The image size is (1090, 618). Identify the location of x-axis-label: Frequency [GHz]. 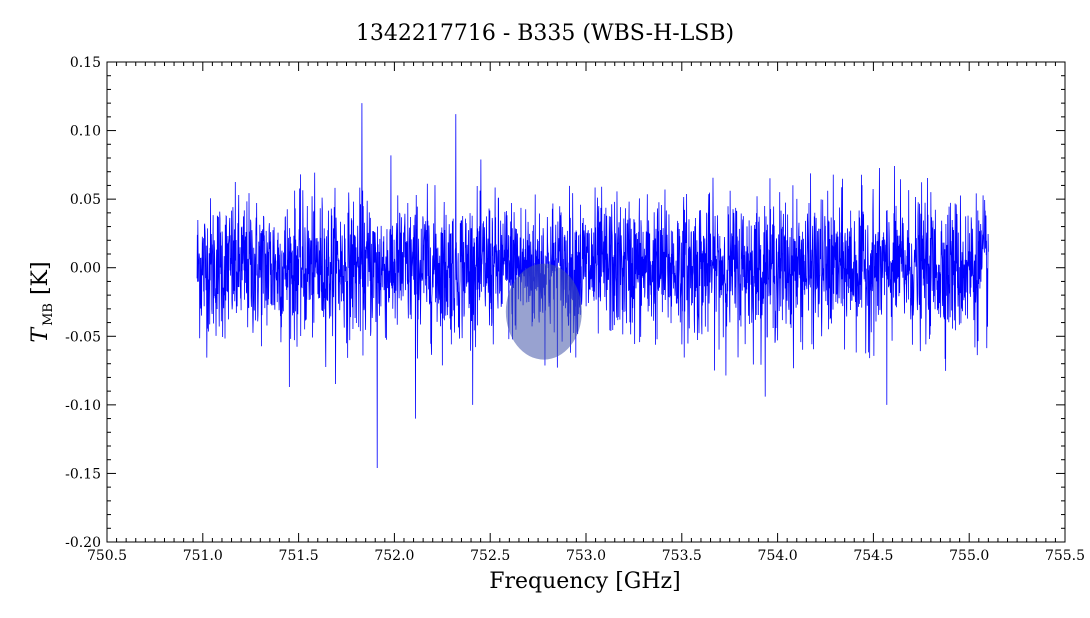
(585, 581).